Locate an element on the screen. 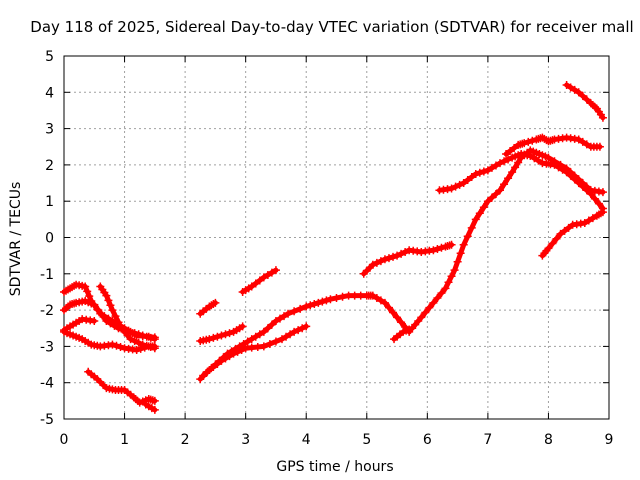 This screenshot has width=640, height=480. x-tick-label: 8 is located at coordinates (548, 440).